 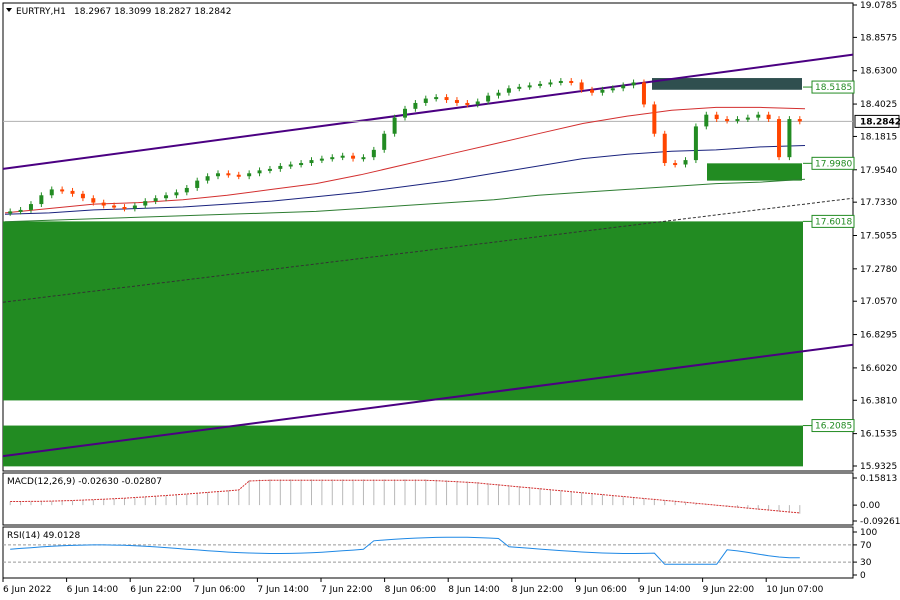 What do you see at coordinates (9, 10) in the screenshot?
I see `dropdown-triangle-icon` at bounding box center [9, 10].